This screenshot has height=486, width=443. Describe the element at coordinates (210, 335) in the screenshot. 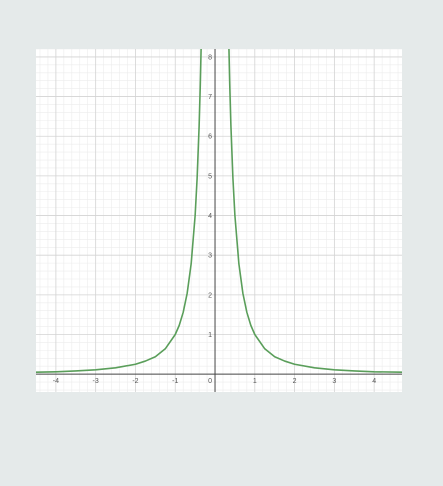

I see `y-tick-label: 1` at that location.